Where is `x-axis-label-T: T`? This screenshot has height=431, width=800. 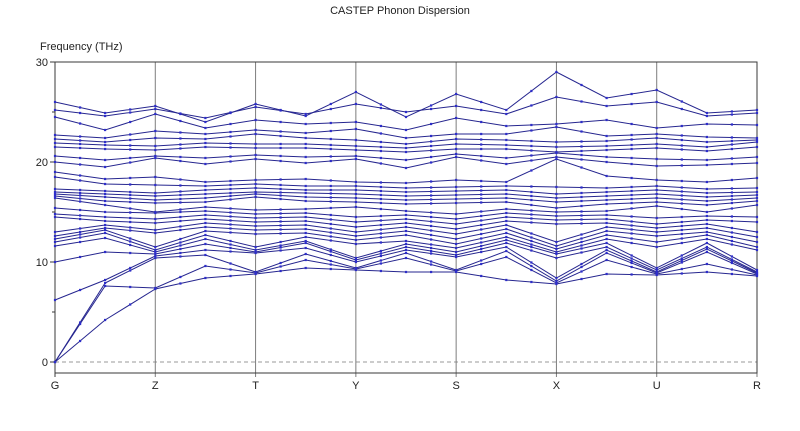 x-axis-label-T: T is located at coordinates (255, 386).